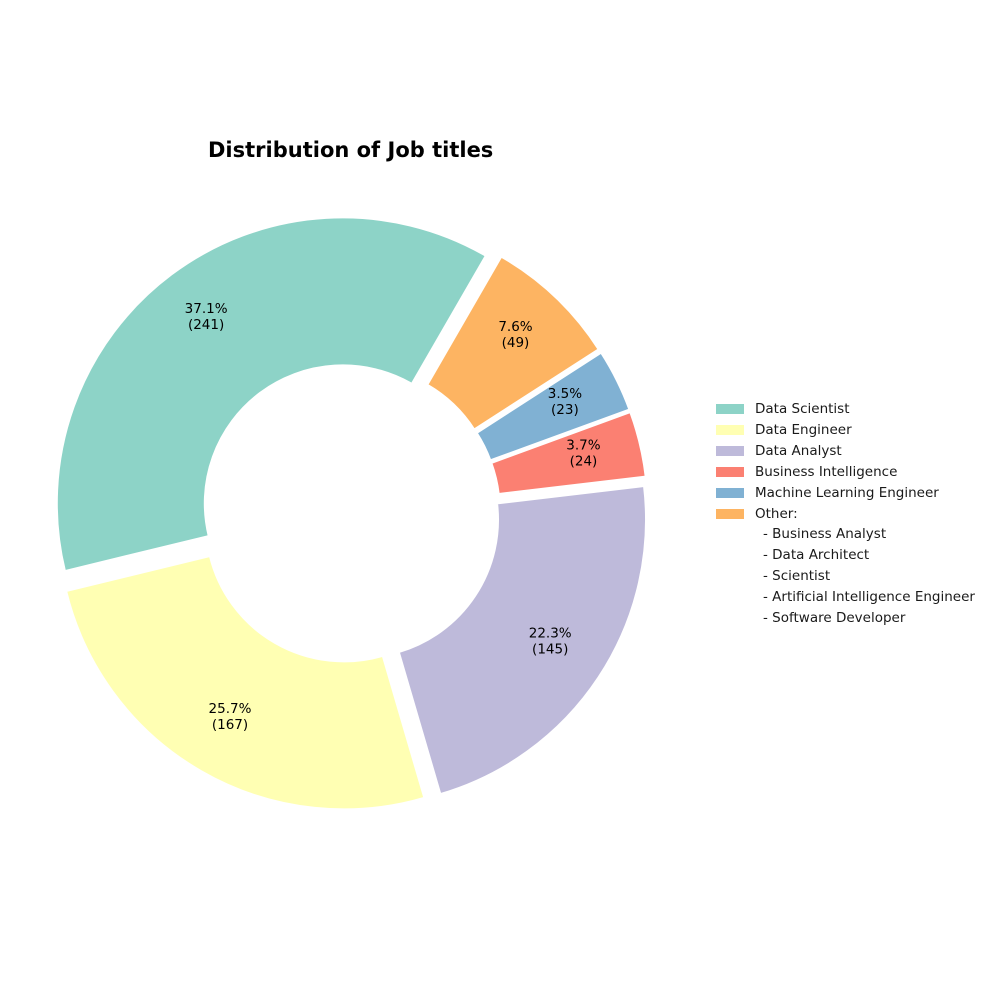 This screenshot has height=1000, width=1000. What do you see at coordinates (583, 445) in the screenshot?
I see `slice-percent-label: 3.7%` at bounding box center [583, 445].